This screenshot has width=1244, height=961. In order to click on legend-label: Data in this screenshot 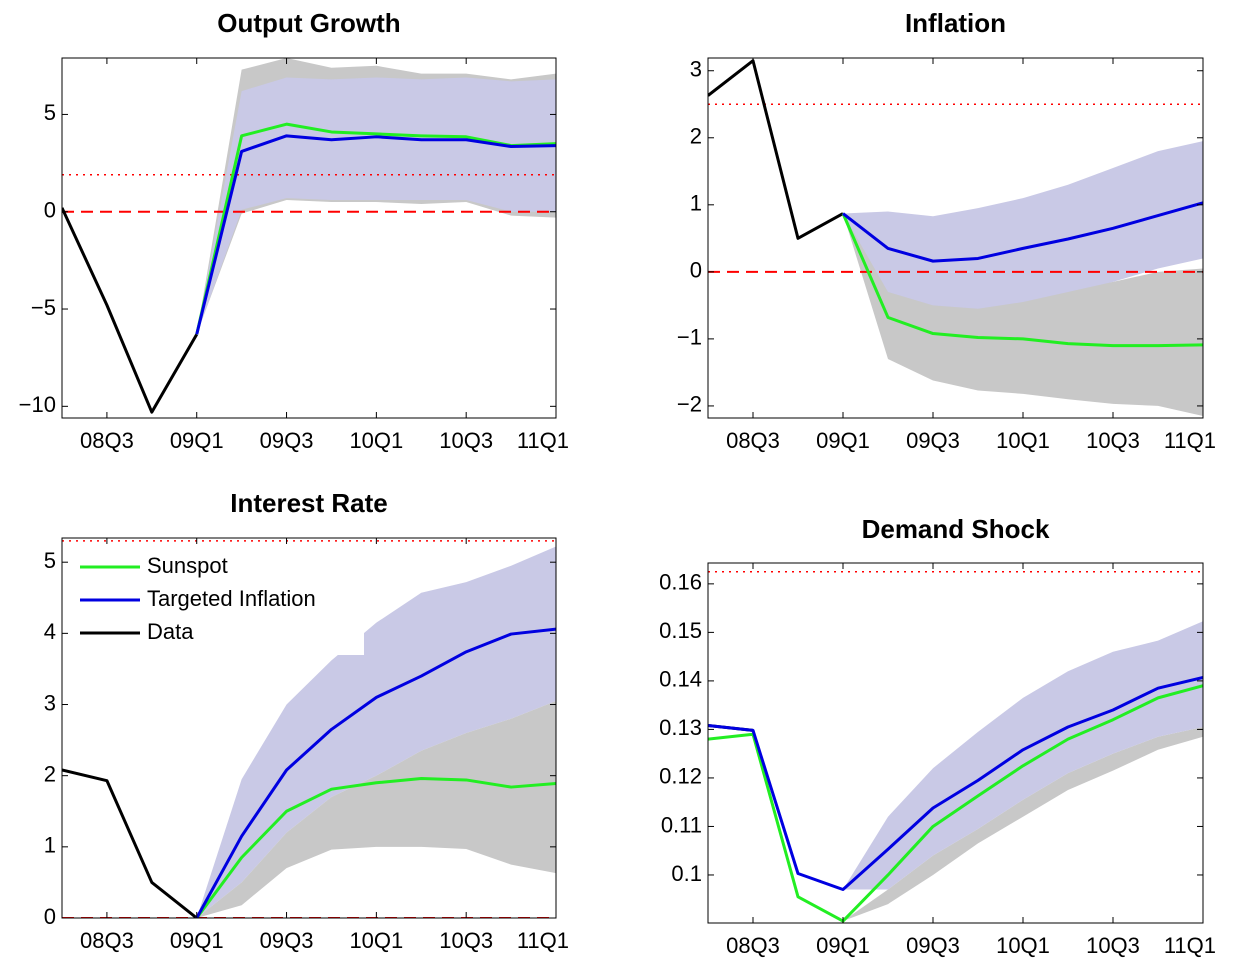, I will do `click(170, 631)`.